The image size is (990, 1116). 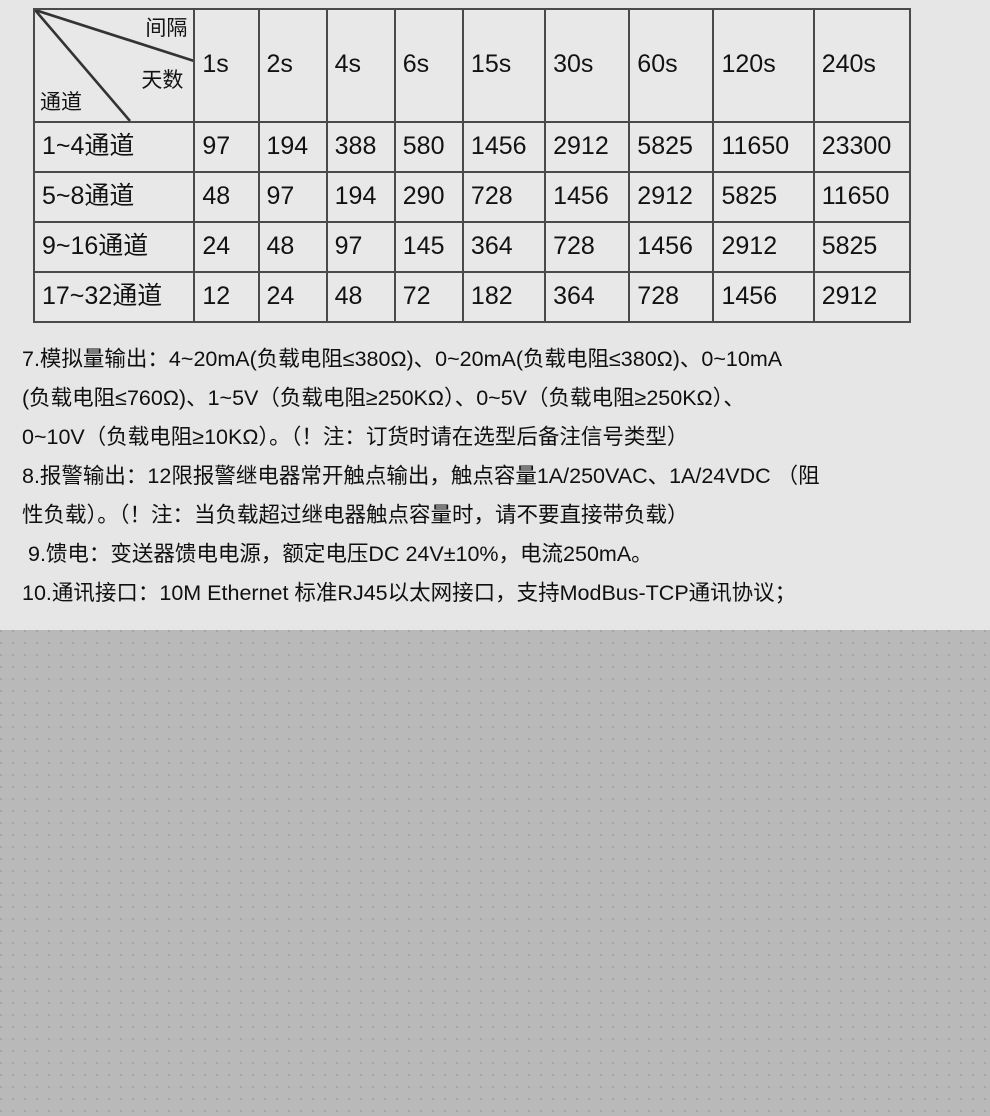 What do you see at coordinates (428, 65) in the screenshot?
I see `table-col-header: 6s` at bounding box center [428, 65].